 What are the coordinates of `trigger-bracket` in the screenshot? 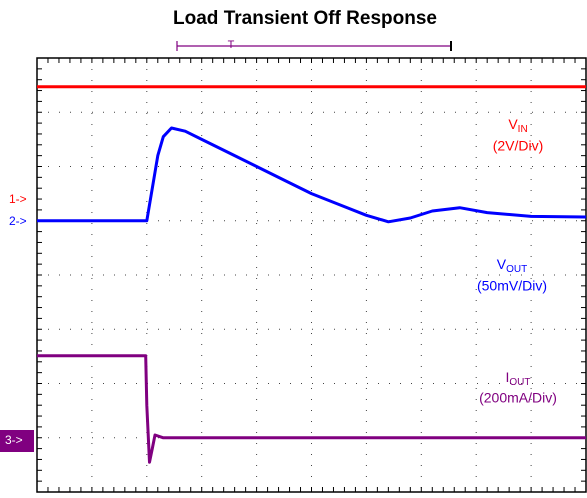 It's located at (314, 46).